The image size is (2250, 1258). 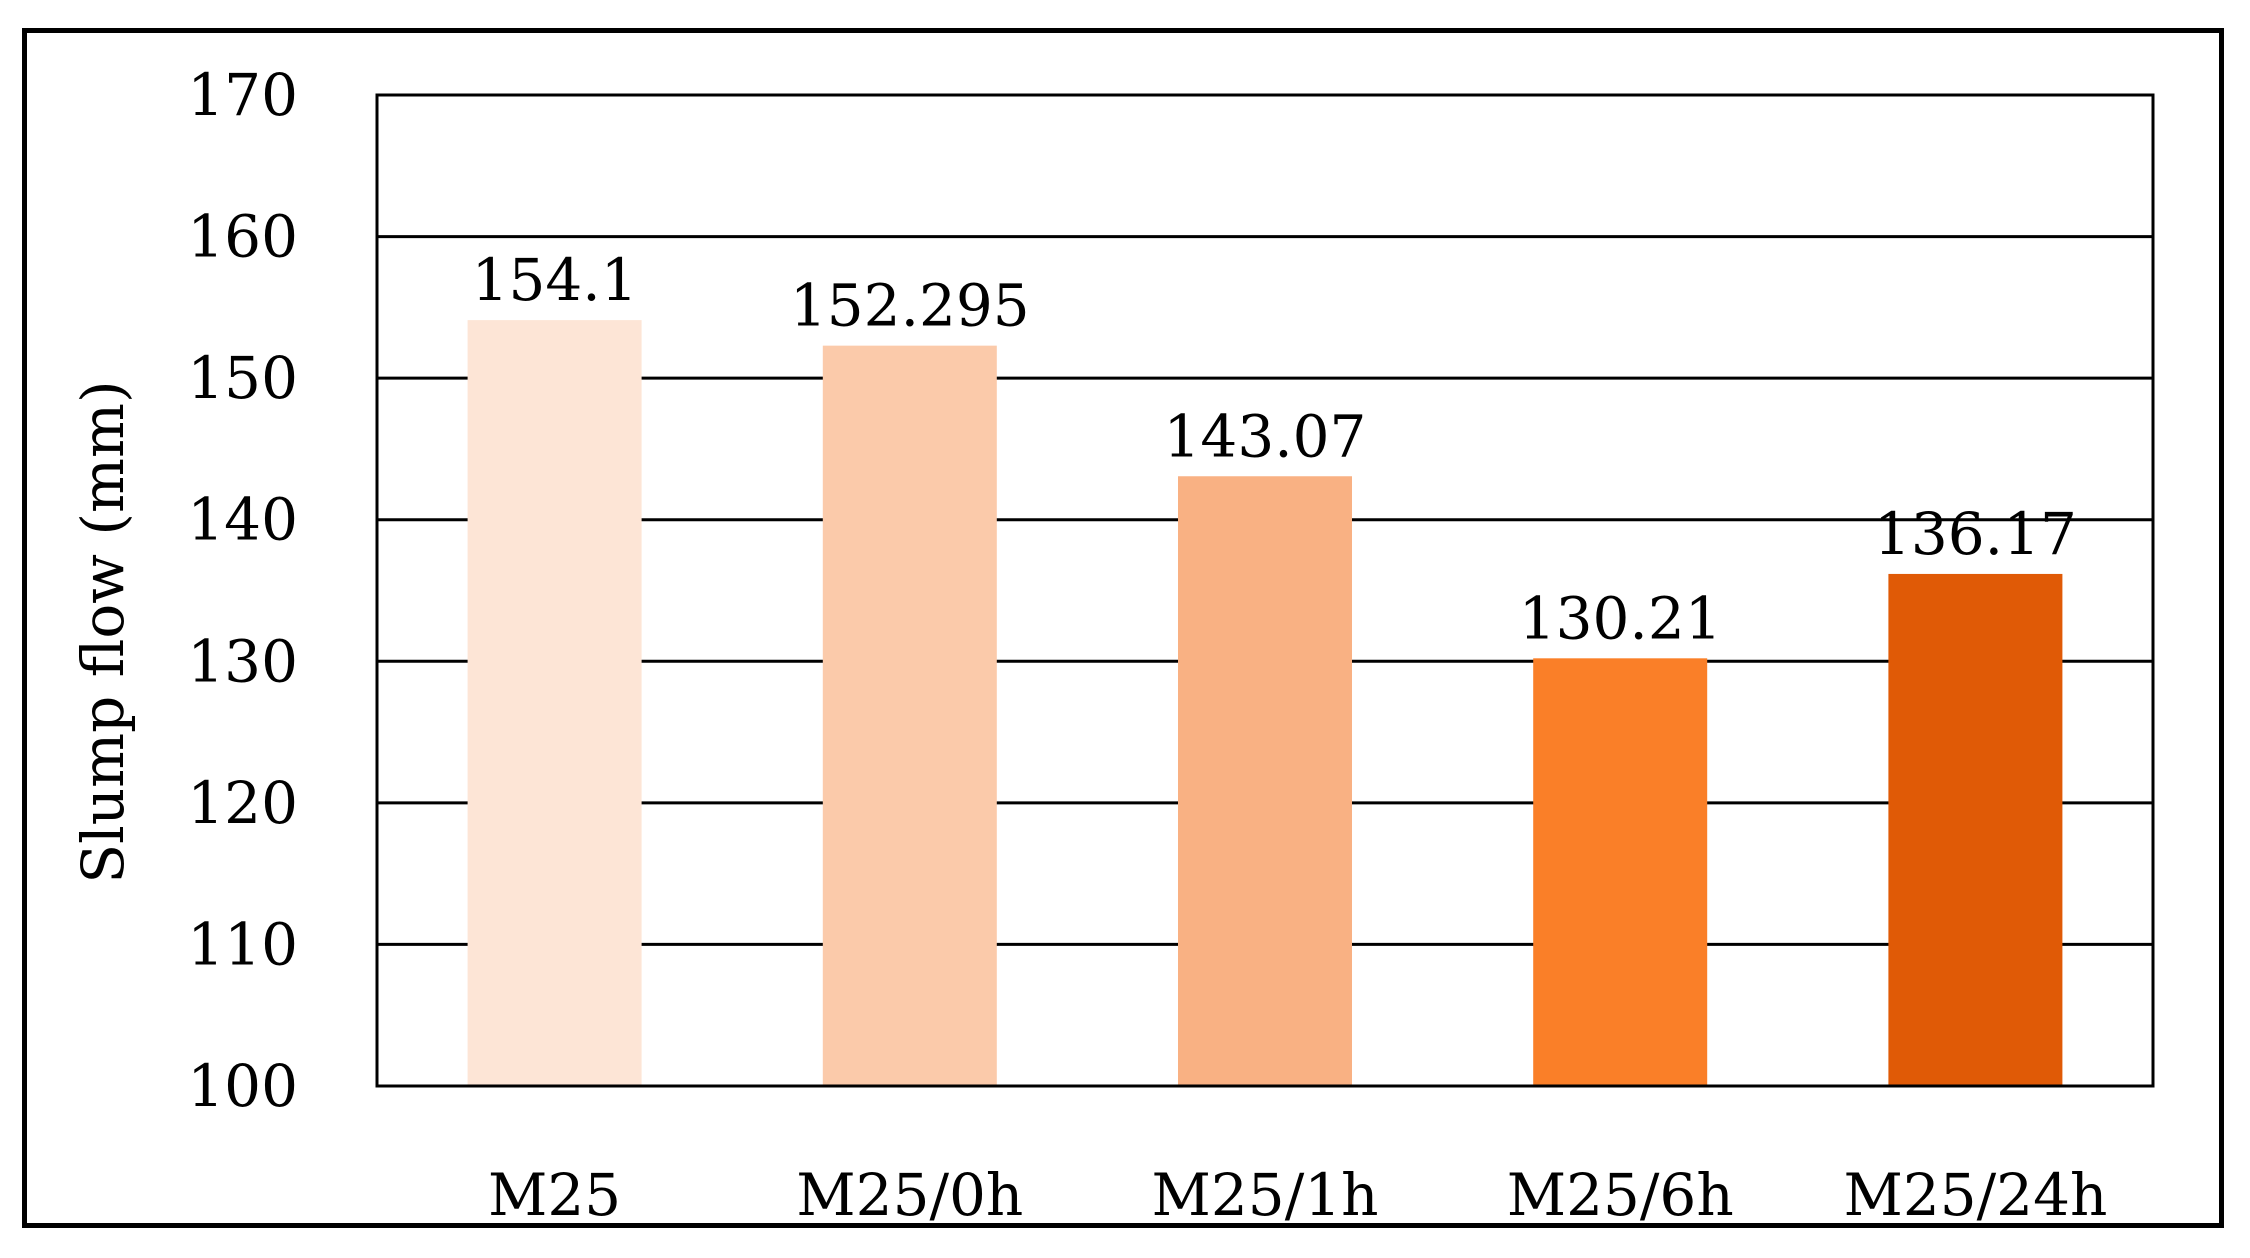 What do you see at coordinates (1620, 618) in the screenshot?
I see `data-label-M25/6h: 130.21` at bounding box center [1620, 618].